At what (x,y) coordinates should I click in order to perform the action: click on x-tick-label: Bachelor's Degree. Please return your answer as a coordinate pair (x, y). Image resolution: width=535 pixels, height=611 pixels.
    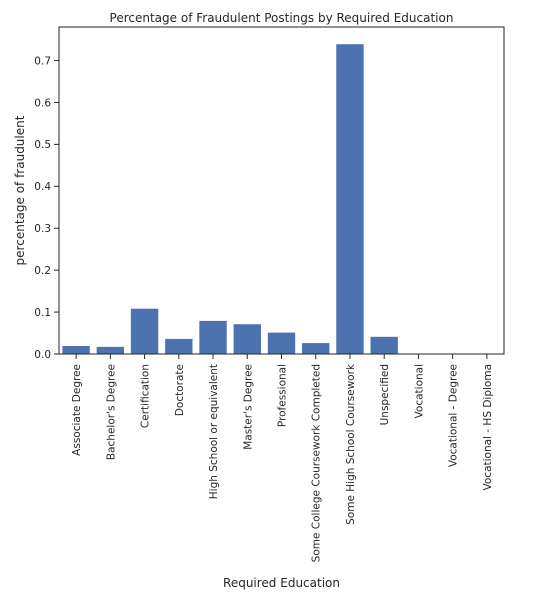
    Looking at the image, I should click on (111, 412).